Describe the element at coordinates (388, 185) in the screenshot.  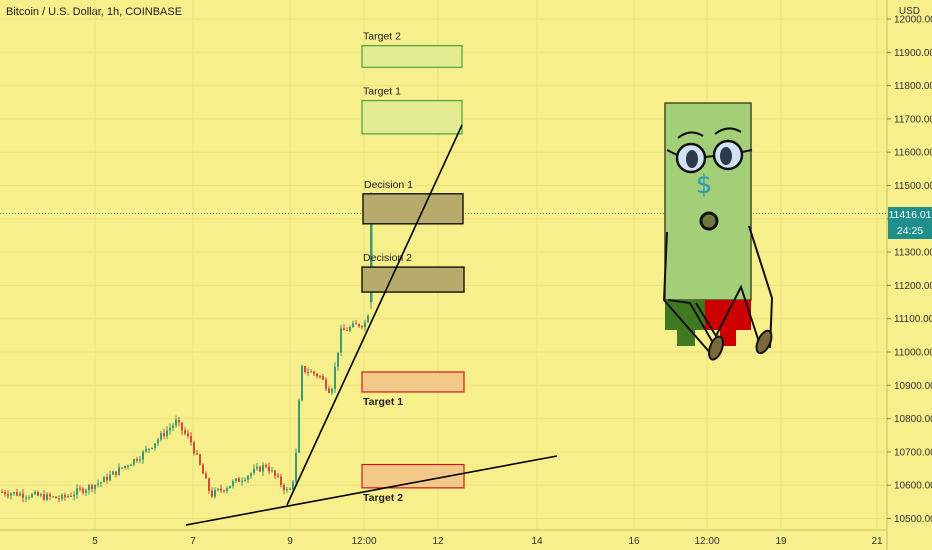
I see `zone-label: Decision 1` at that location.